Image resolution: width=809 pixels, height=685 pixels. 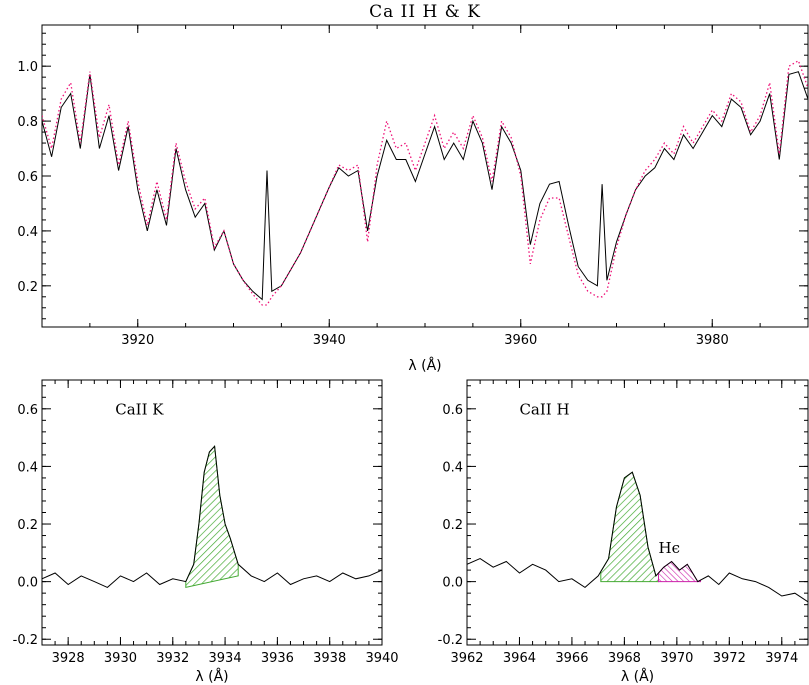 What do you see at coordinates (137, 340) in the screenshot?
I see `x-tick-label: 3920` at bounding box center [137, 340].